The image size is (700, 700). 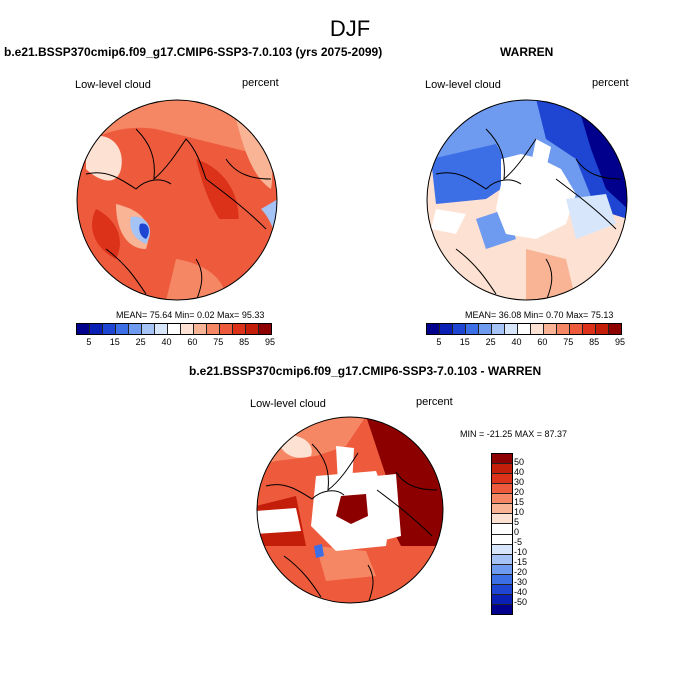 What do you see at coordinates (521, 582) in the screenshot?
I see `colorbar-tick-label: -30` at bounding box center [521, 582].